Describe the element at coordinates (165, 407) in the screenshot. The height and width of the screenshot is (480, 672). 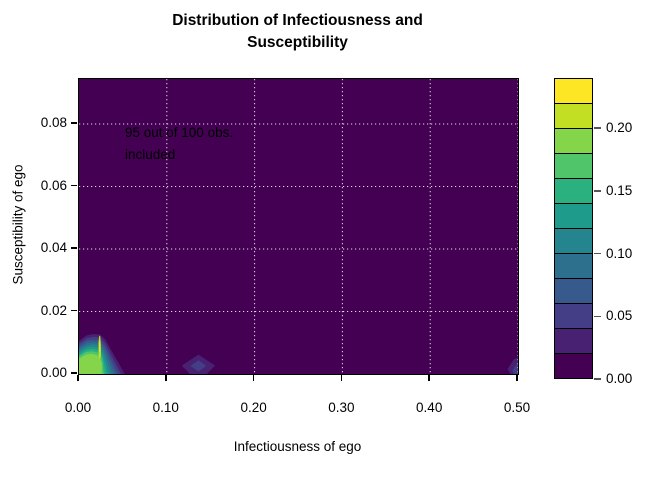
I see `x-tick-label: 0.10` at that location.